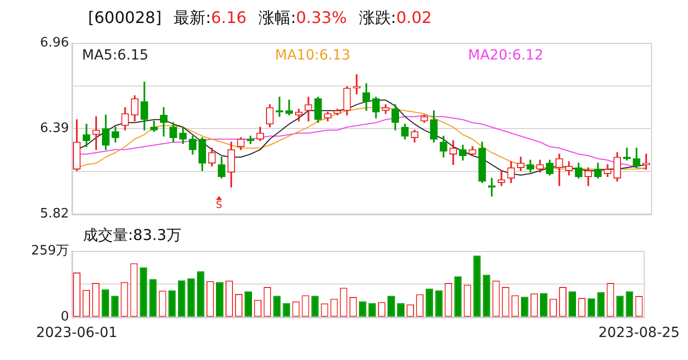 This screenshot has width=688, height=360. I want to click on y-tick-label: 6.96, so click(54, 42).